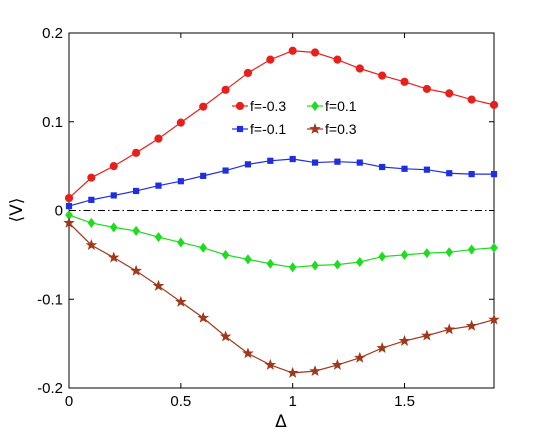 The height and width of the screenshot is (436, 545). Describe the element at coordinates (281, 422) in the screenshot. I see `x-axis-label: Δ` at that location.